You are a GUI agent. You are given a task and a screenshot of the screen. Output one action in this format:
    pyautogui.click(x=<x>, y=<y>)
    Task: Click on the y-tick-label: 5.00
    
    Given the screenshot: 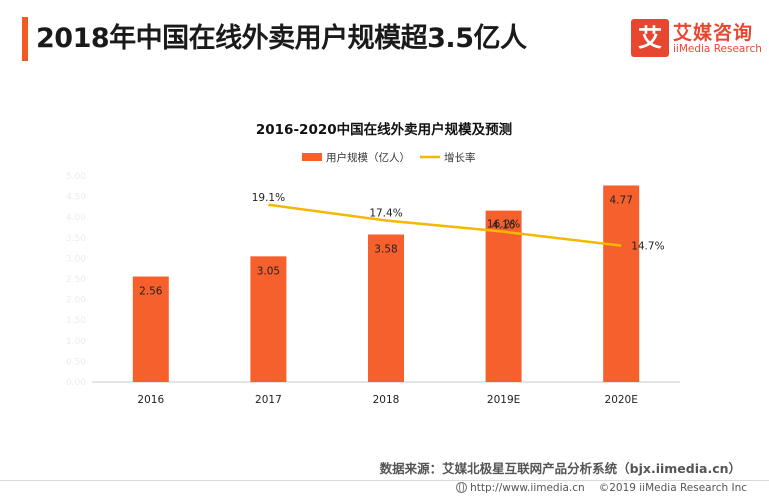 What is the action you would take?
    pyautogui.click(x=76, y=177)
    